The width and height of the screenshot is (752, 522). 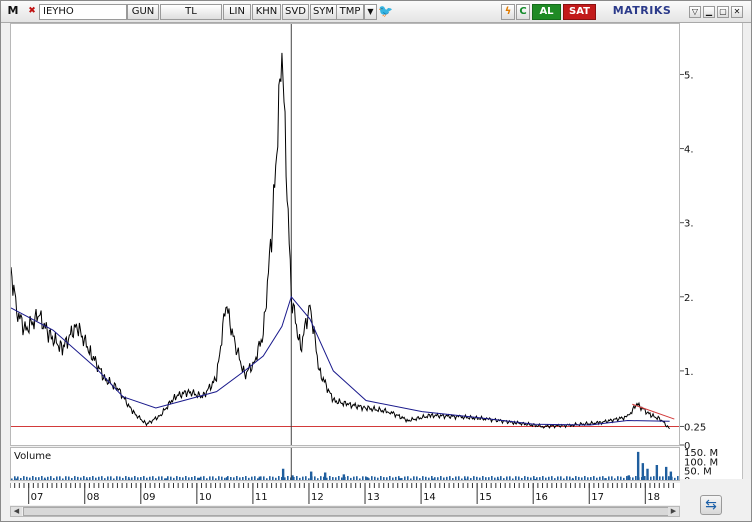 What do you see at coordinates (737, 12) in the screenshot?
I see `window-close-icon: ✕` at bounding box center [737, 12].